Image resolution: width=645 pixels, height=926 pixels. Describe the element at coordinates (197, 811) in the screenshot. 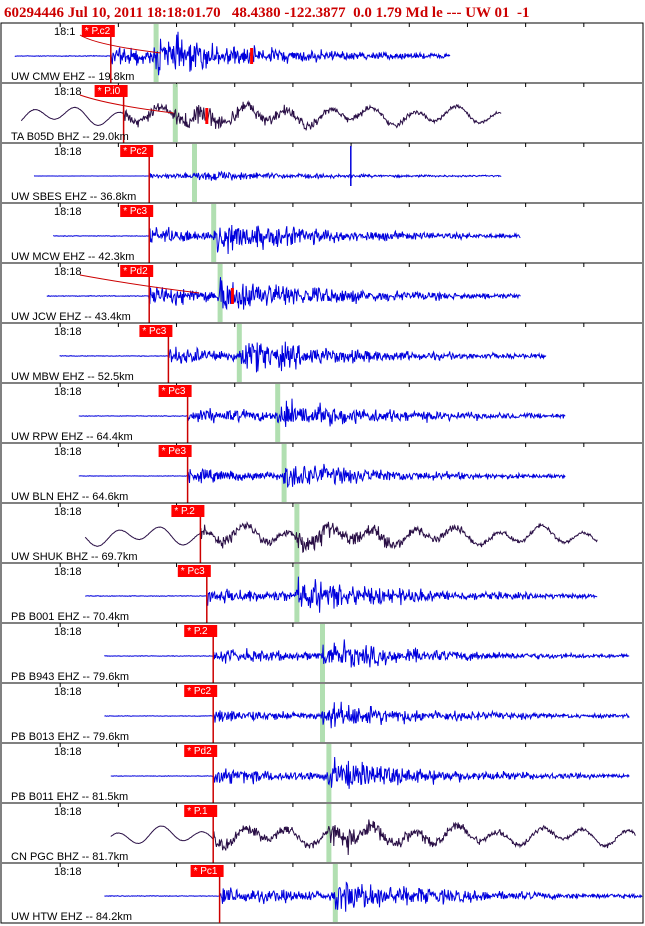

I see `pick-label: * P.1` at that location.